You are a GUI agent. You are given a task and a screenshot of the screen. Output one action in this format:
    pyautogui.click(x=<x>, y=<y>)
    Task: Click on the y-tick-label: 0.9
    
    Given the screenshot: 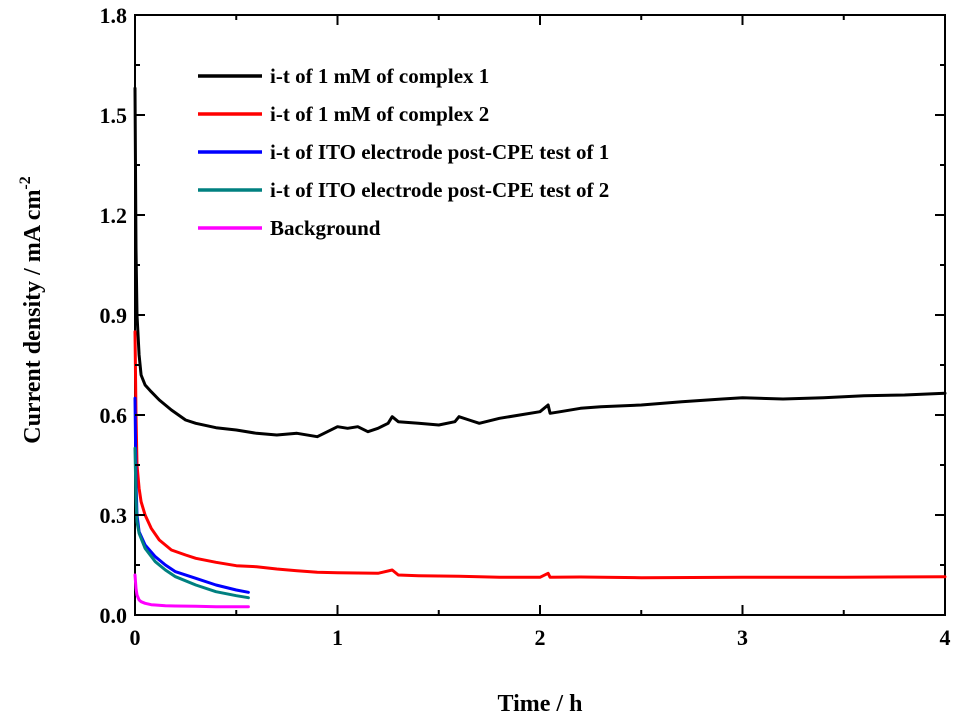 What is the action you would take?
    pyautogui.click(x=114, y=315)
    